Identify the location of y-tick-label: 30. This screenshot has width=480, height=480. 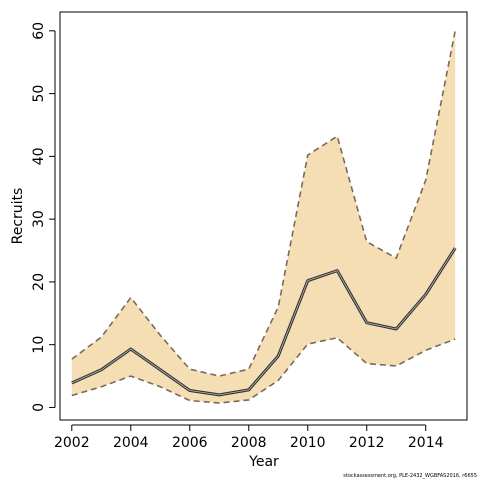
(39, 219).